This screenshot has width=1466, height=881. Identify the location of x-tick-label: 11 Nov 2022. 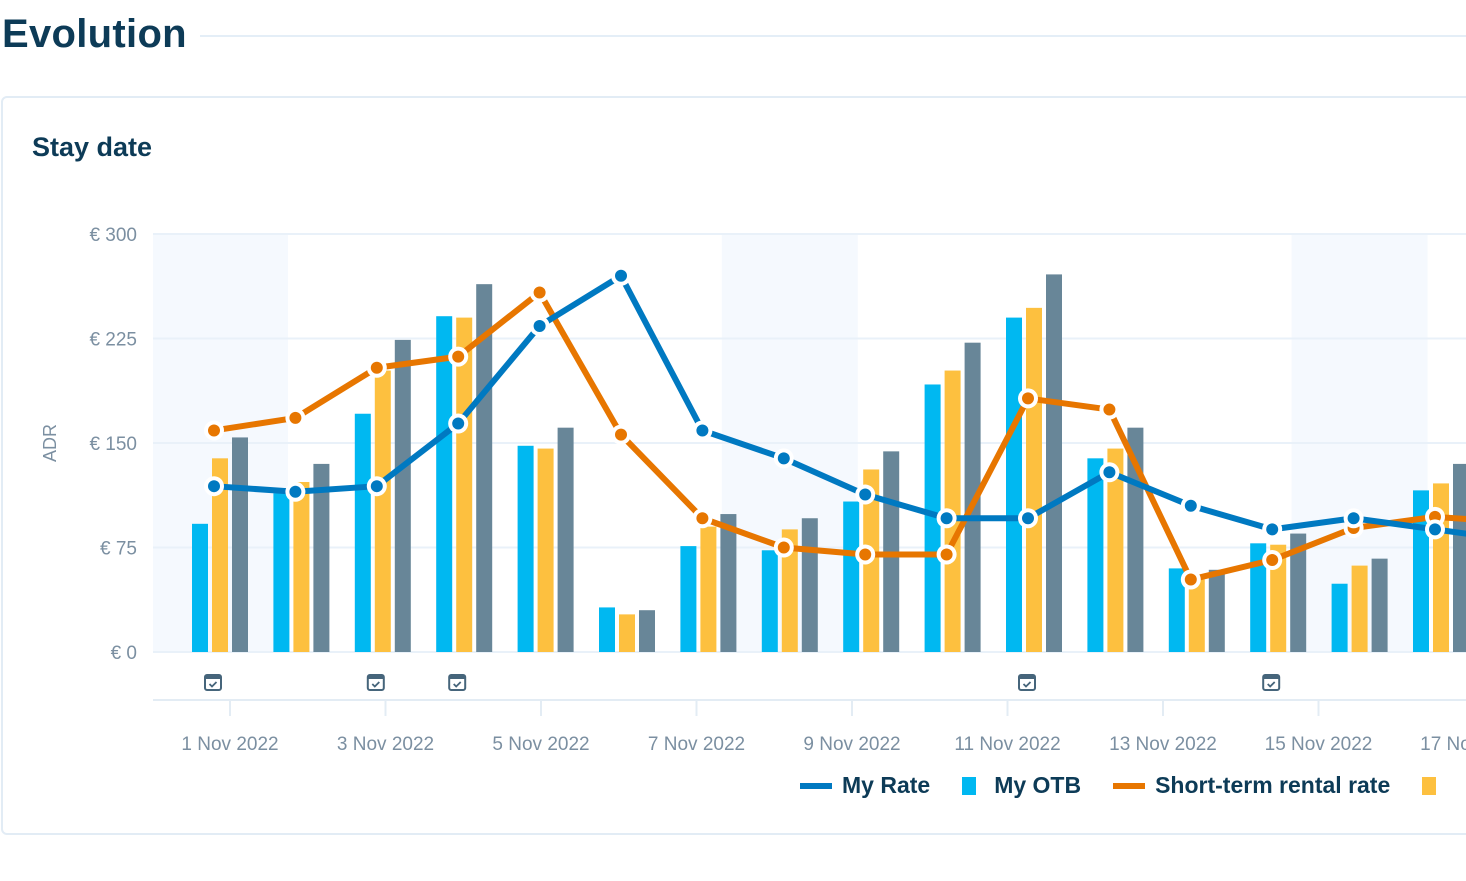
(1007, 744).